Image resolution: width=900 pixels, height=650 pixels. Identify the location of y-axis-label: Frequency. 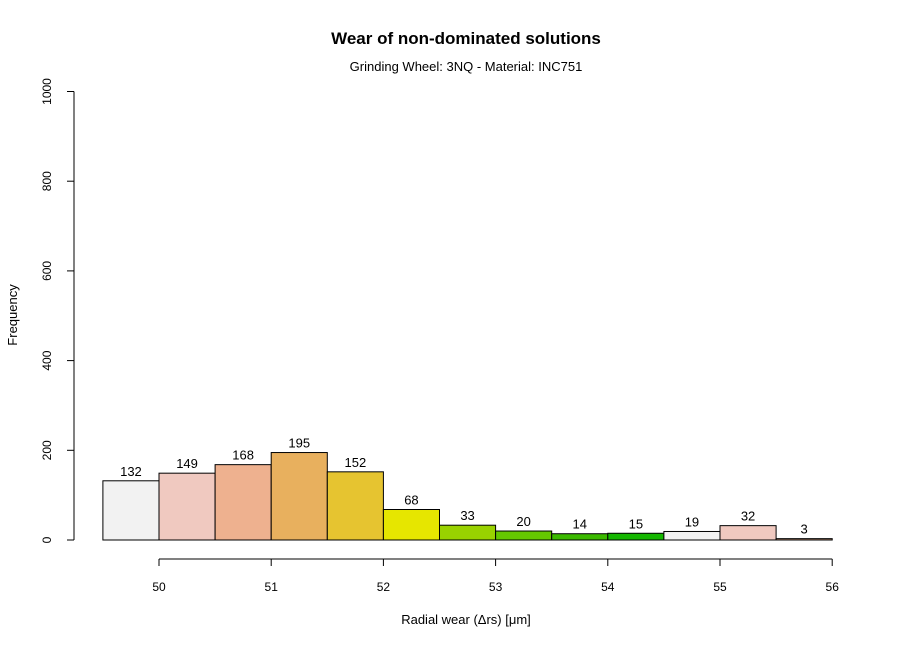
(12, 315).